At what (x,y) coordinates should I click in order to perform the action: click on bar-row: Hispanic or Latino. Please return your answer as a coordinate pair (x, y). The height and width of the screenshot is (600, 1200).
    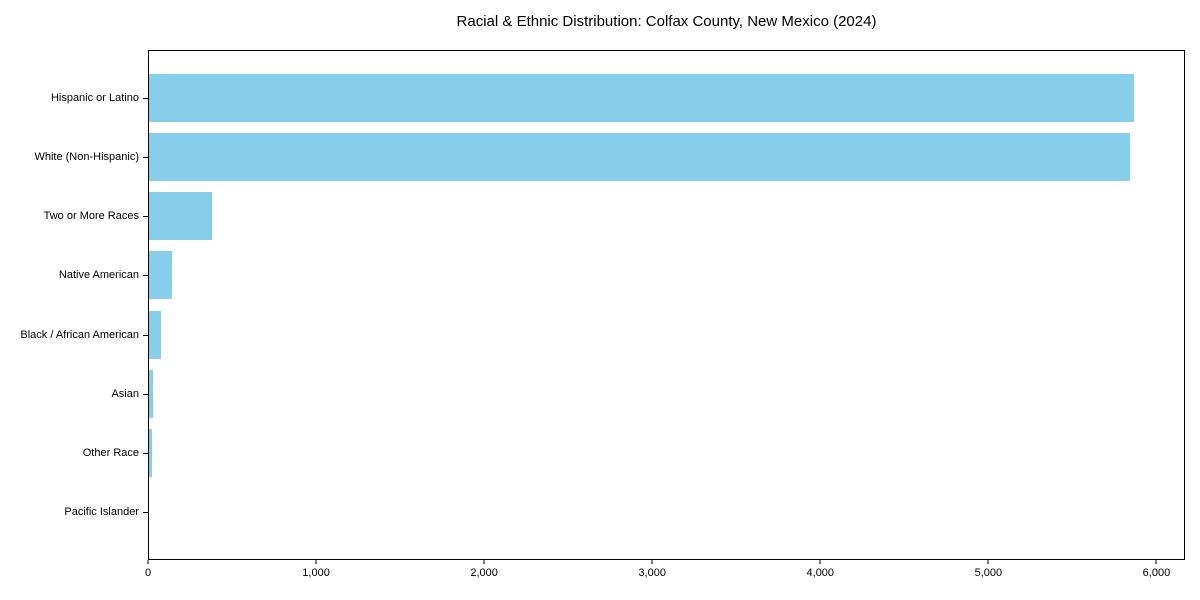
    Looking at the image, I should click on (617, 98).